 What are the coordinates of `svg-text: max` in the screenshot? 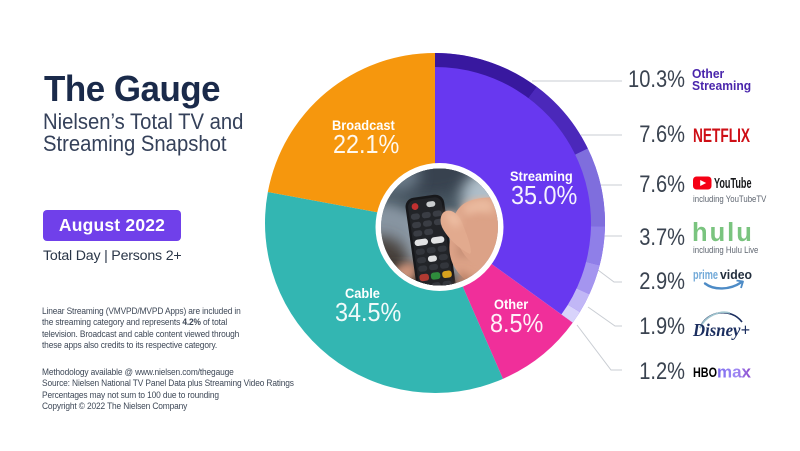 It's located at (734, 373).